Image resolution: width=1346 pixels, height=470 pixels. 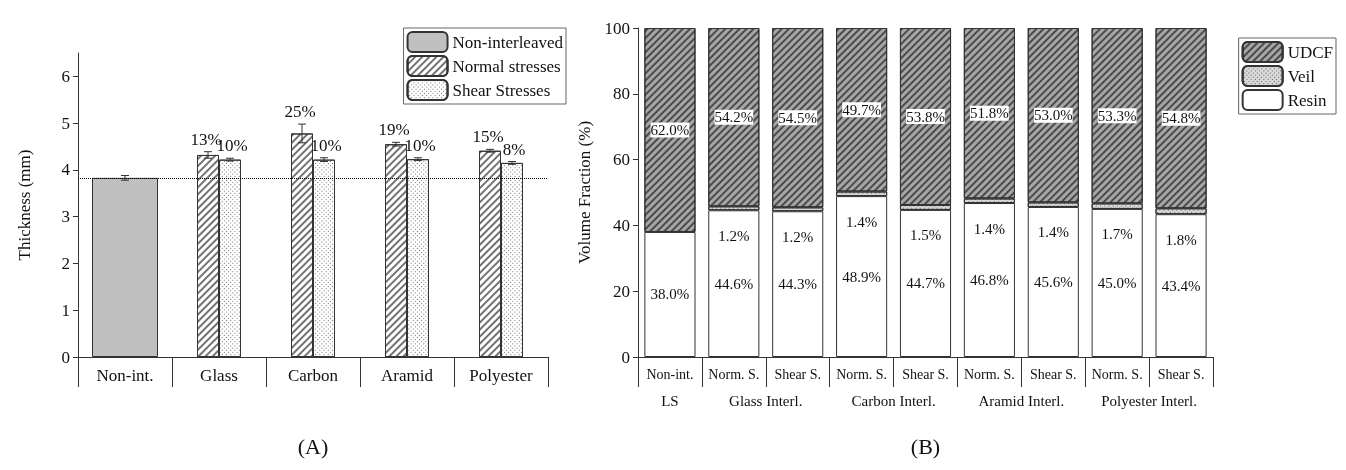 What do you see at coordinates (861, 109) in the screenshot?
I see `data-label: 49.7%` at bounding box center [861, 109].